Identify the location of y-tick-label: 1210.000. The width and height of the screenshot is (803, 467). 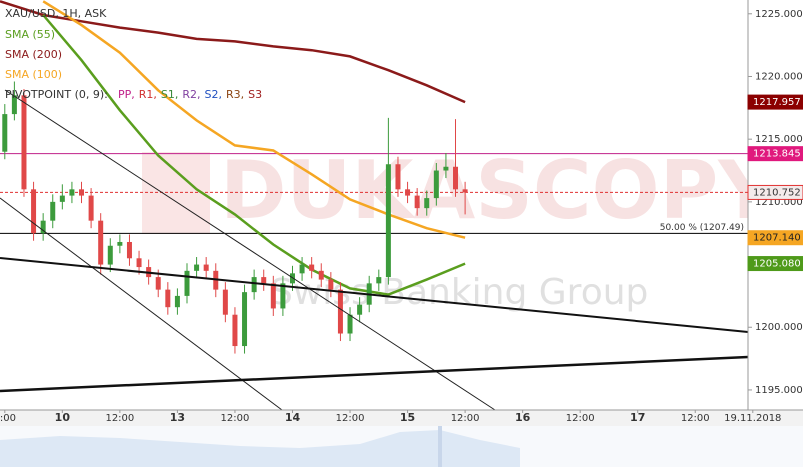
(779, 202).